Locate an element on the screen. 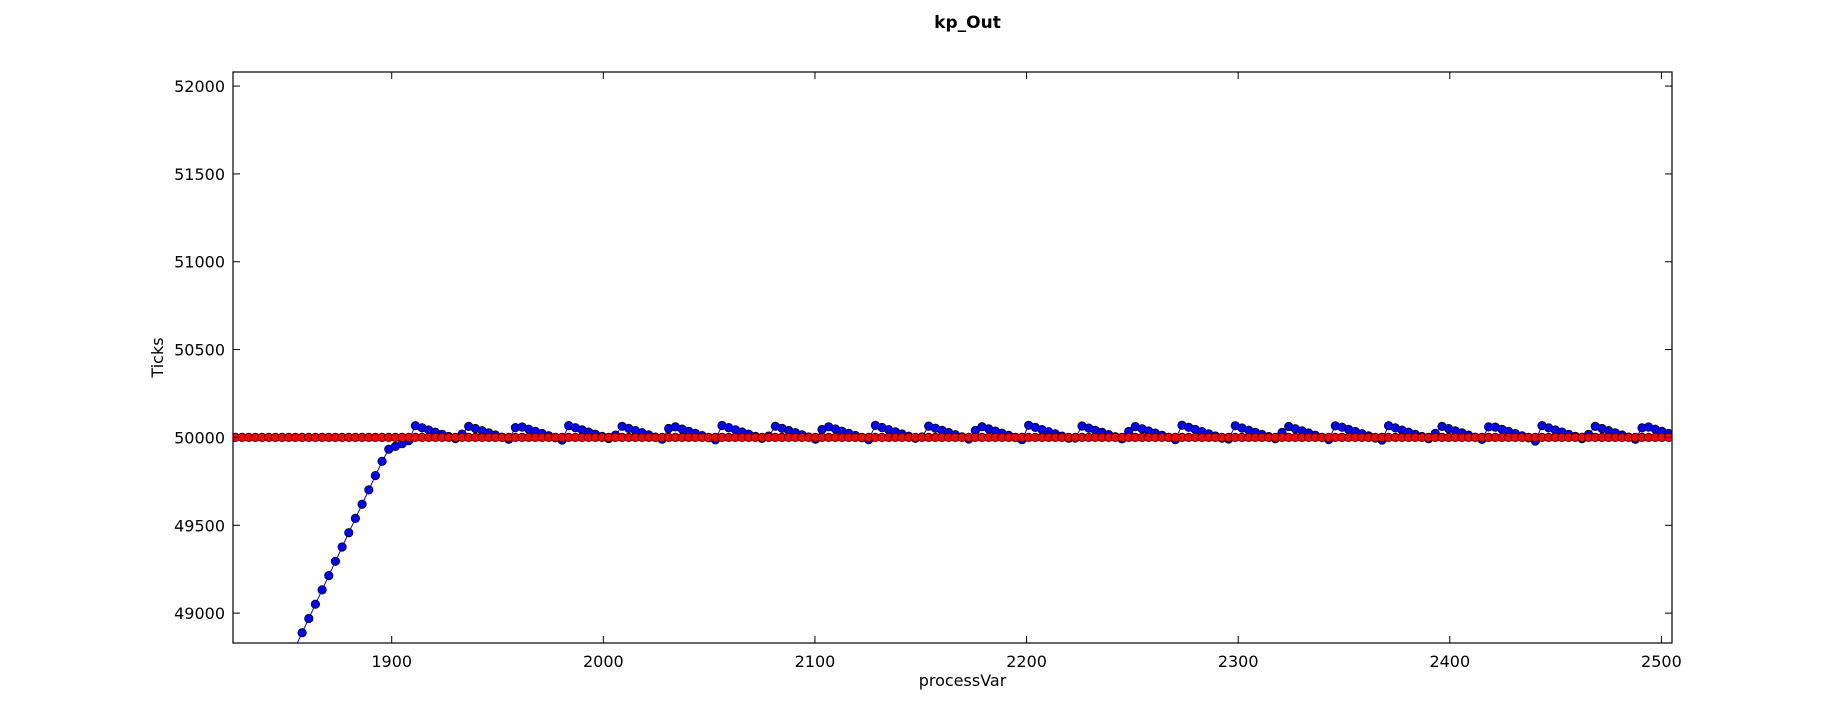 The width and height of the screenshot is (1848, 711). x-tick-label: 2100 is located at coordinates (815, 661).